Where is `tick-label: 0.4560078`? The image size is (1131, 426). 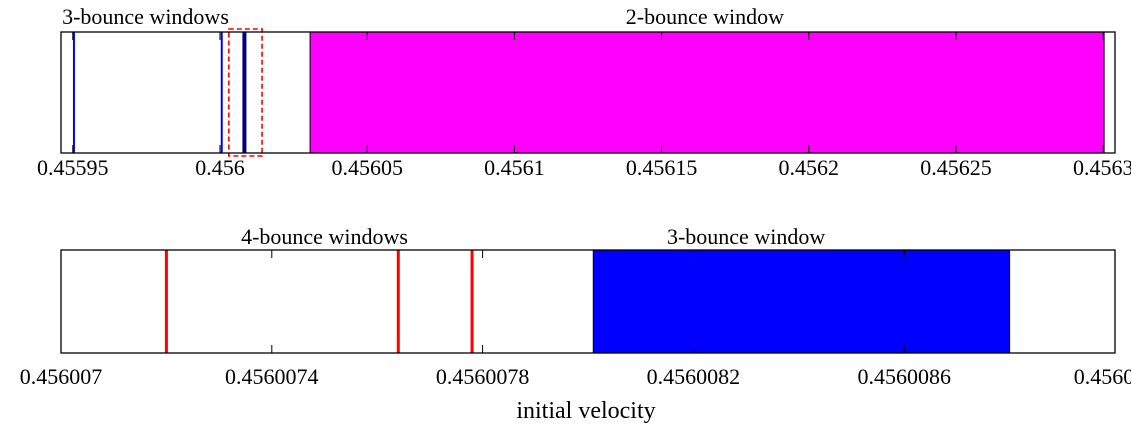
tick-label: 0.4560078 is located at coordinates (483, 376).